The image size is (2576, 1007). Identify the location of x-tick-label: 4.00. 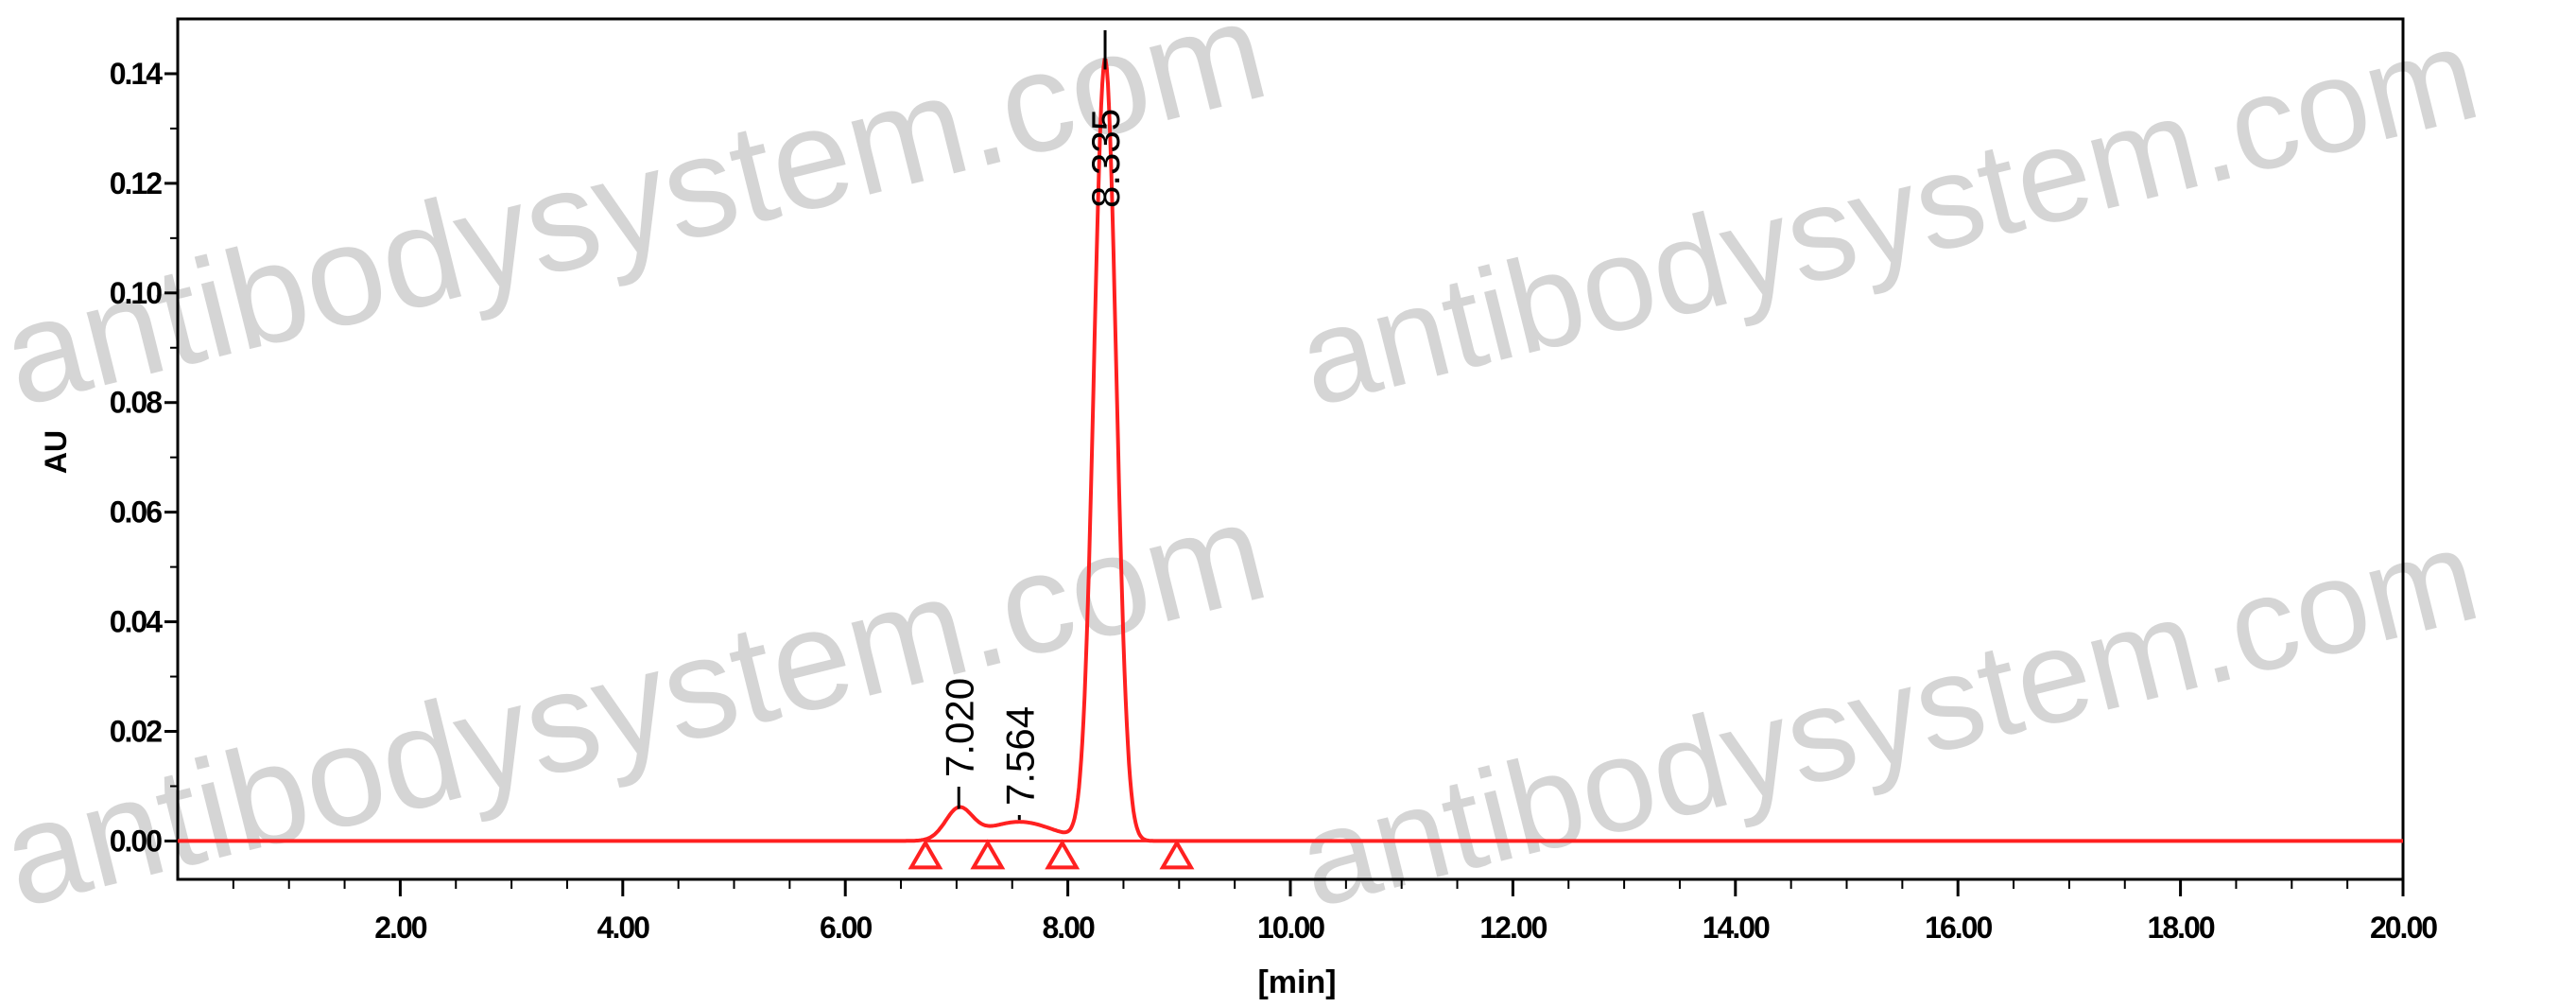
(623, 928).